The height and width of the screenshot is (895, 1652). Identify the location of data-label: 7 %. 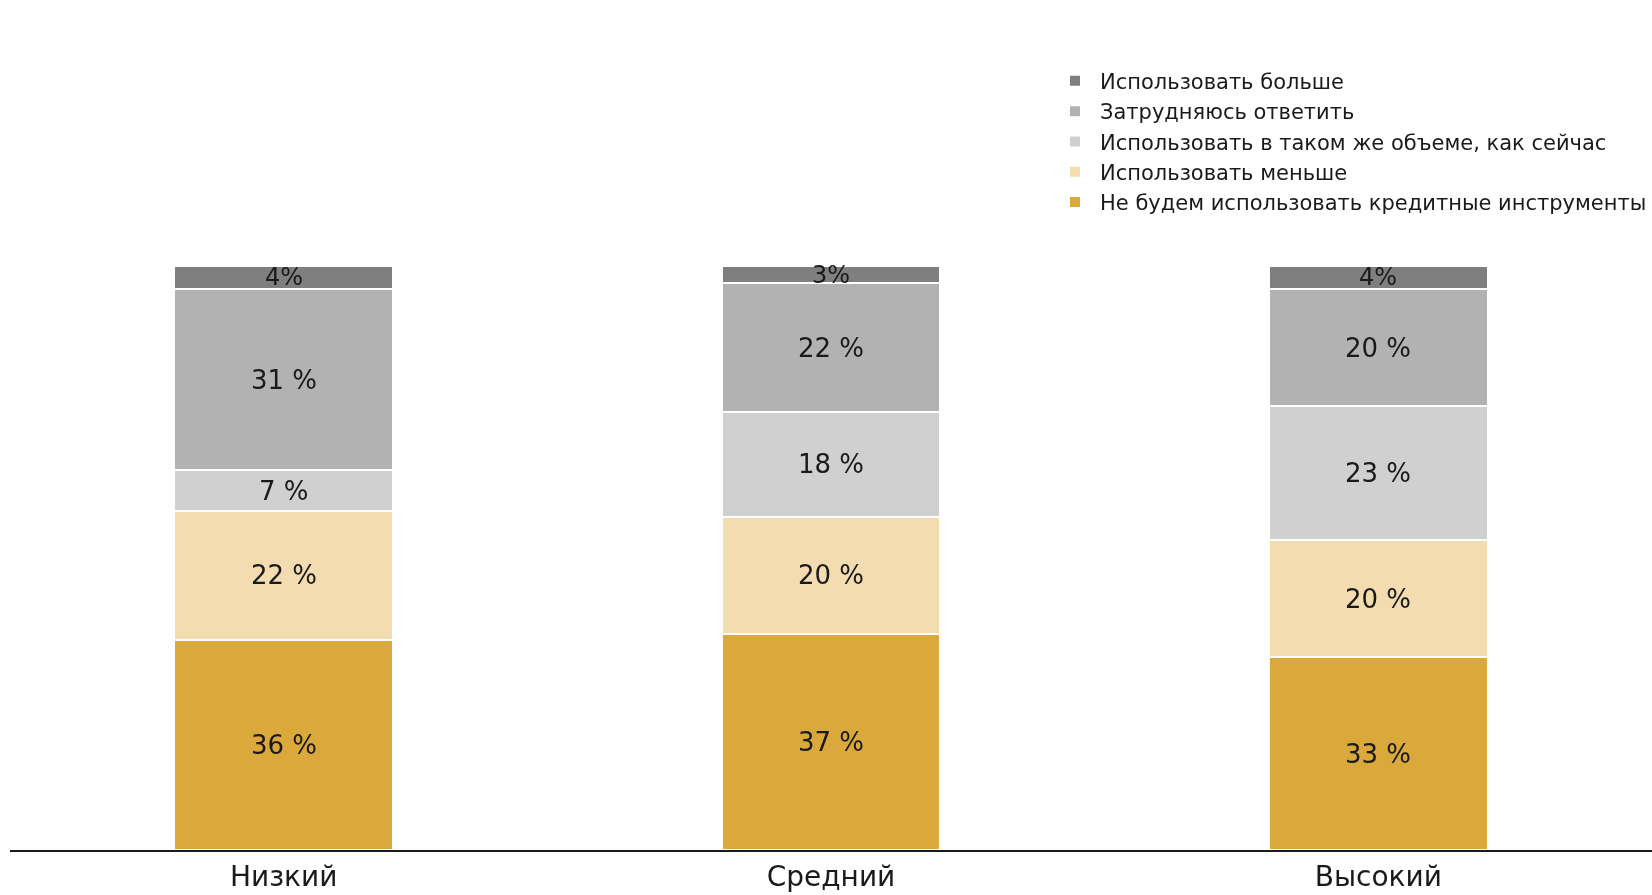
(284, 491).